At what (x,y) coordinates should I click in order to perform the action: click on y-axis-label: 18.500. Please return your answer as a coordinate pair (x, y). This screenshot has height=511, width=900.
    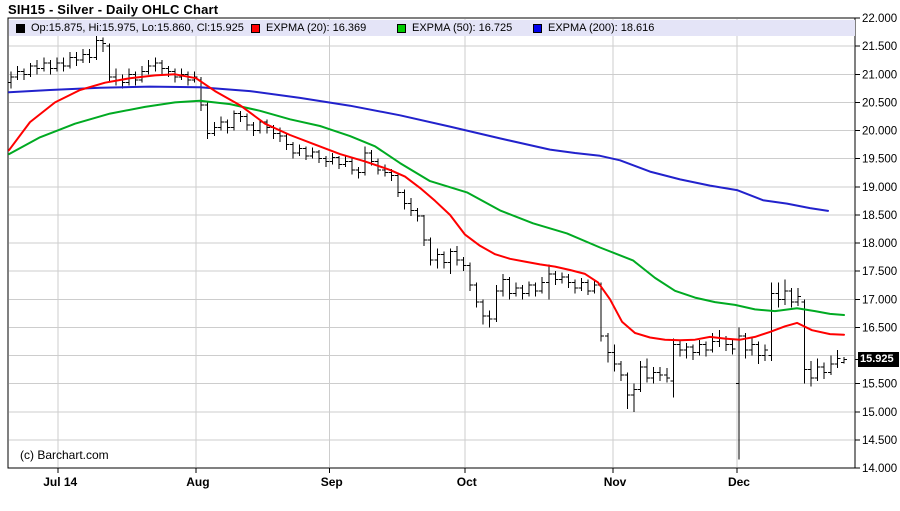
    Looking at the image, I should click on (879, 216).